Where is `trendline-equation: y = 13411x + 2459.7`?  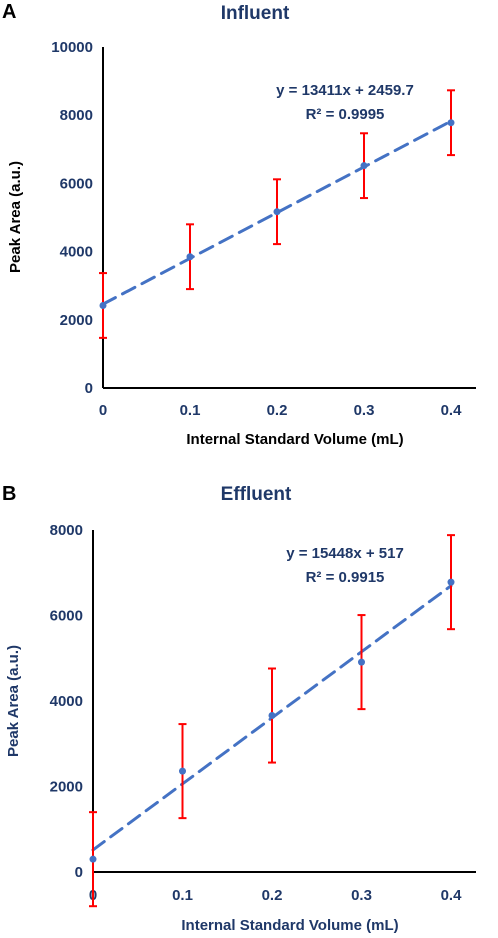
trendline-equation: y = 13411x + 2459.7 is located at coordinates (345, 90).